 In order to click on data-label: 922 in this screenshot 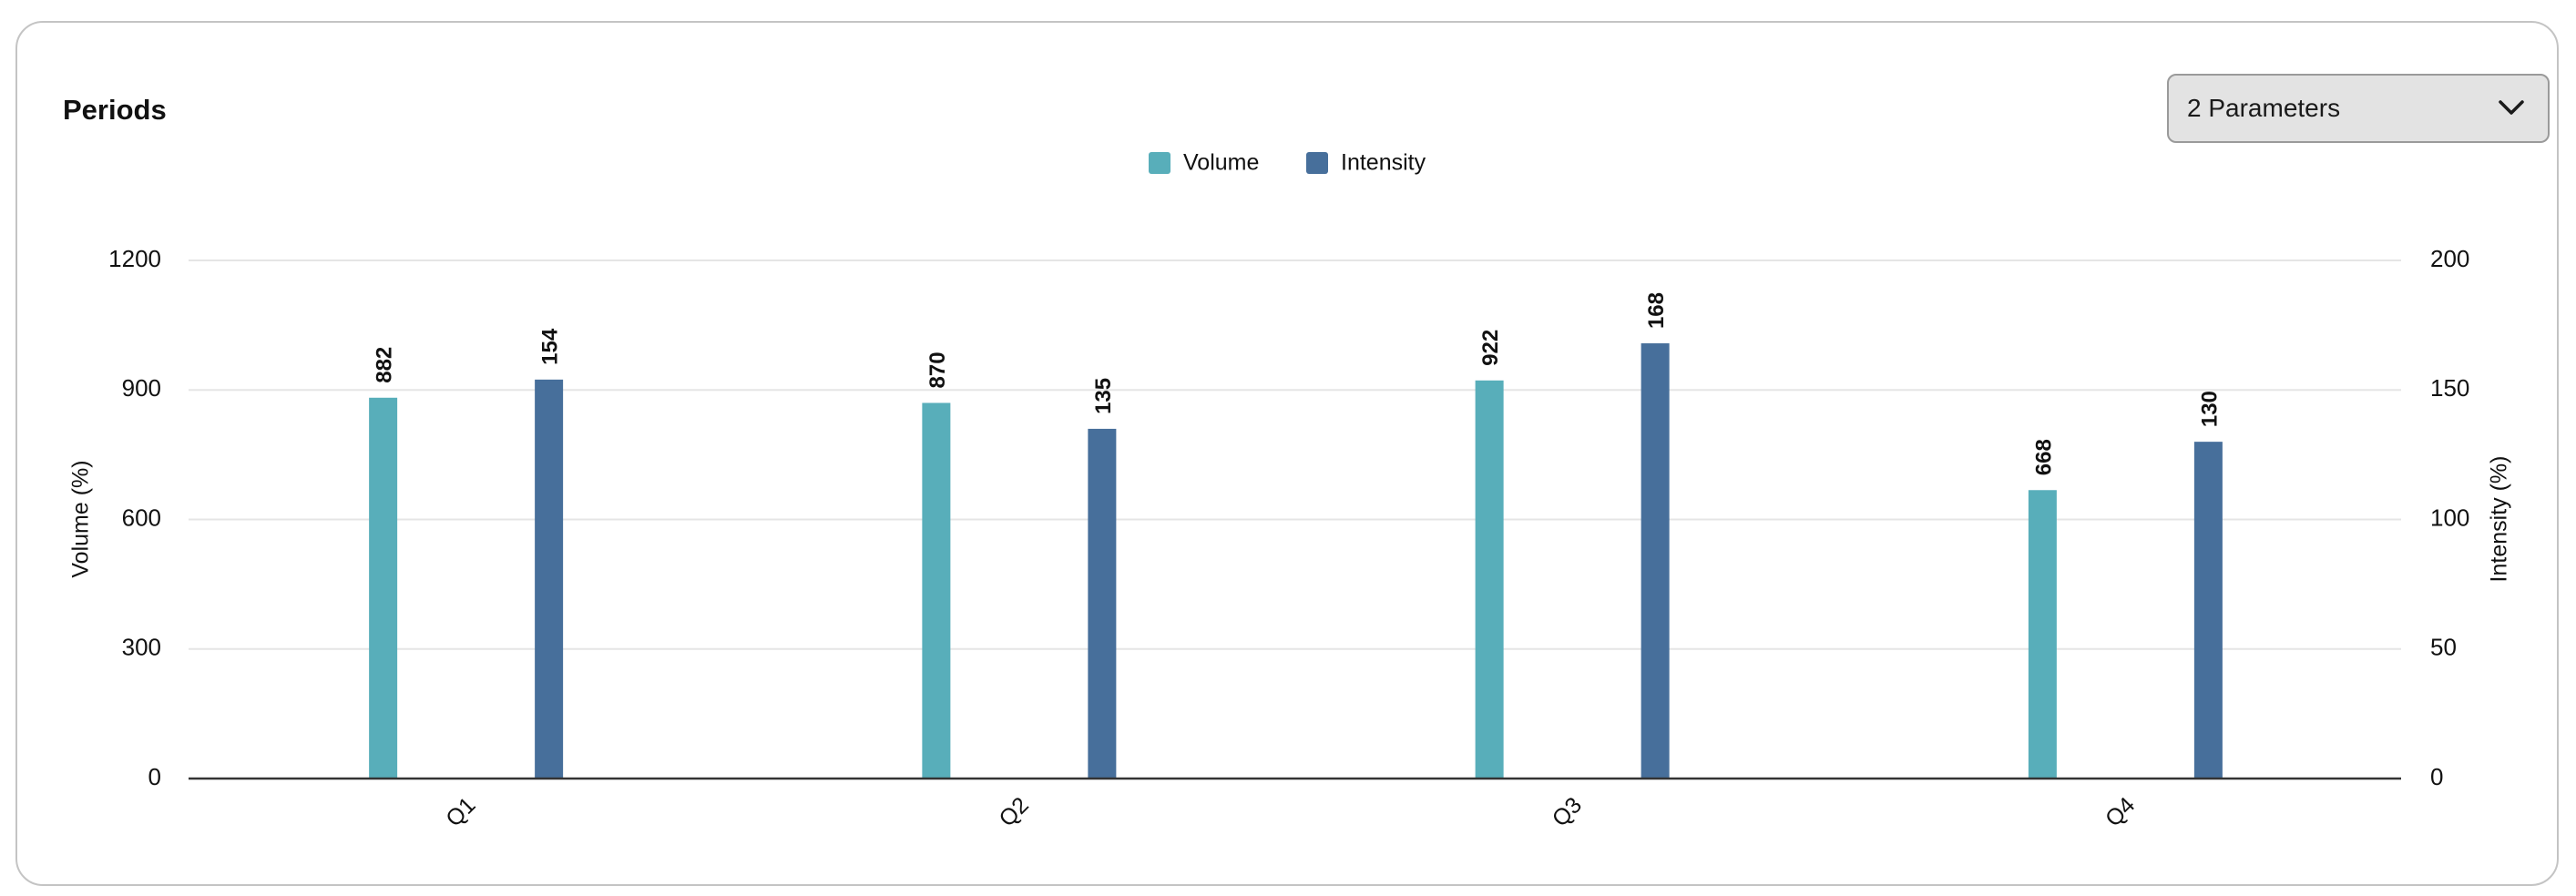, I will do `click(1491, 348)`.